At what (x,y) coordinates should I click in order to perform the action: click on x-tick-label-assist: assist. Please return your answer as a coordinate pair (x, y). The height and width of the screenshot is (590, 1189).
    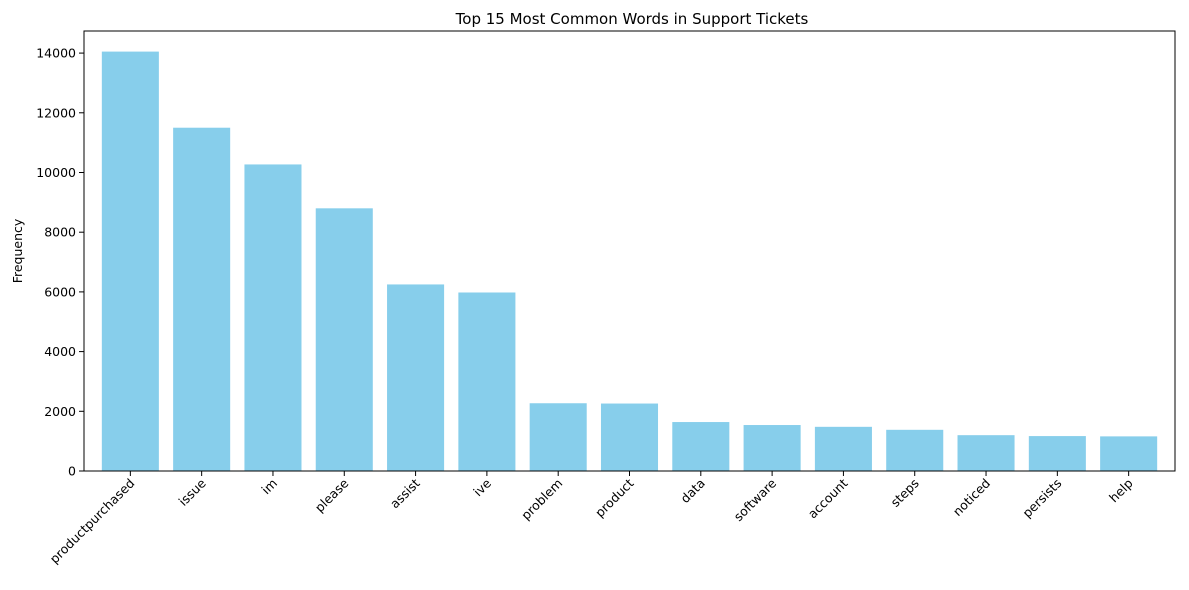
    Looking at the image, I should click on (405, 493).